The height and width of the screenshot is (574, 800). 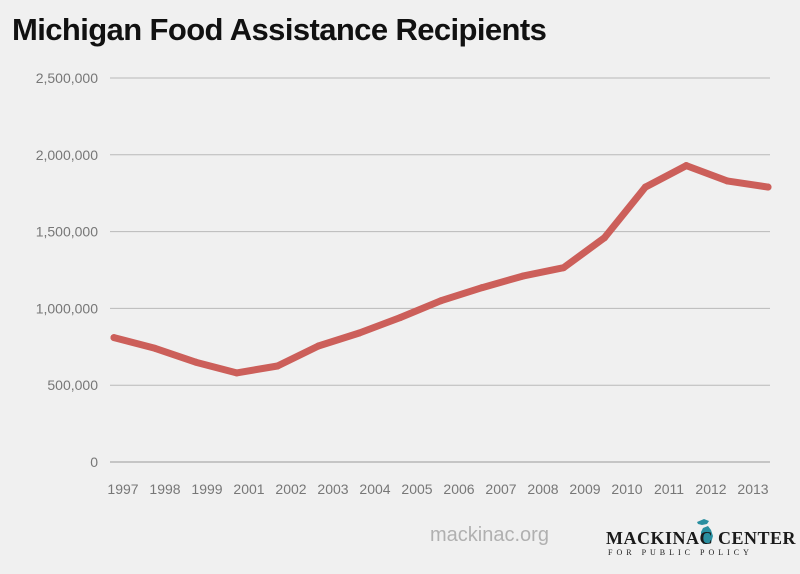 I want to click on y-tick-label: 0, so click(x=94, y=462).